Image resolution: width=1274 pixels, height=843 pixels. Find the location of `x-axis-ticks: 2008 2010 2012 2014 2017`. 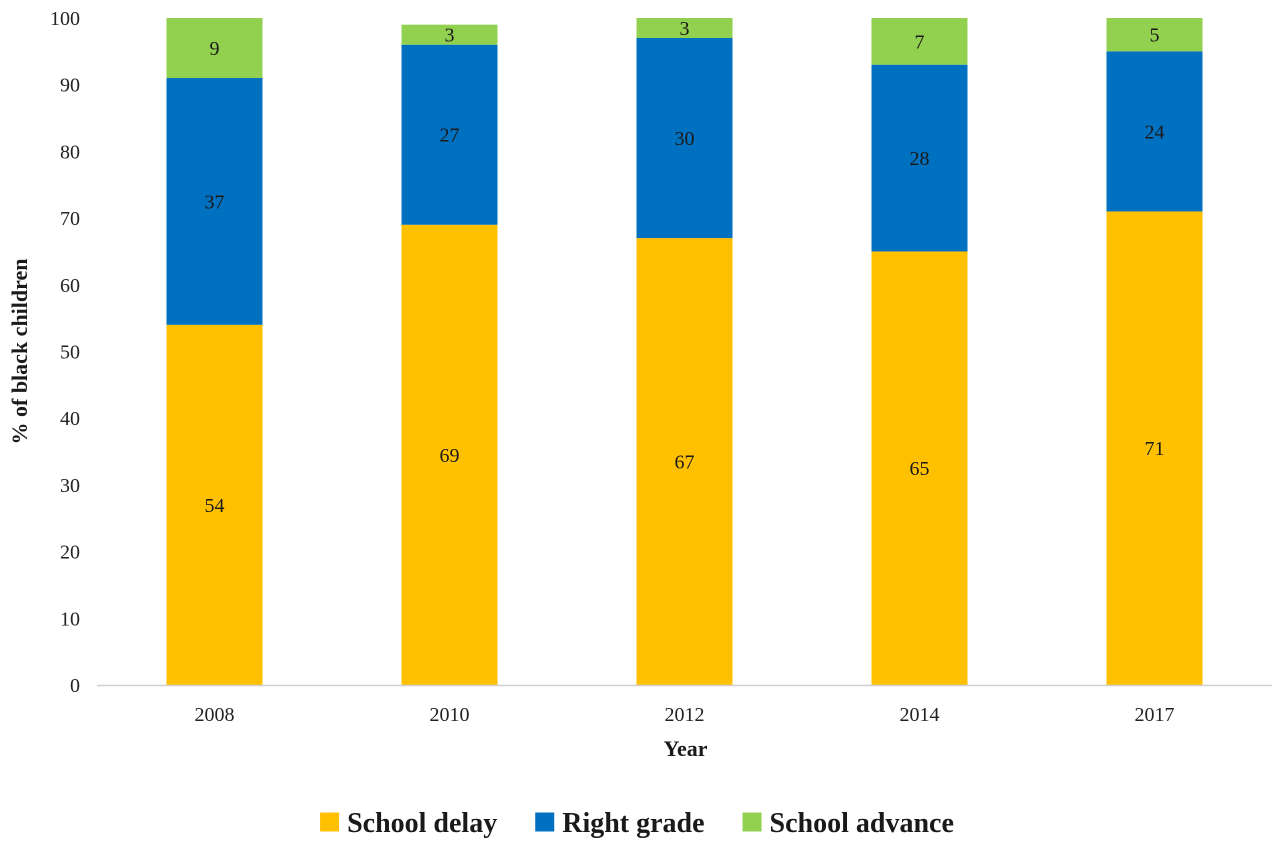

x-axis-ticks: 2008 2010 2012 2014 2017 is located at coordinates (685, 715).